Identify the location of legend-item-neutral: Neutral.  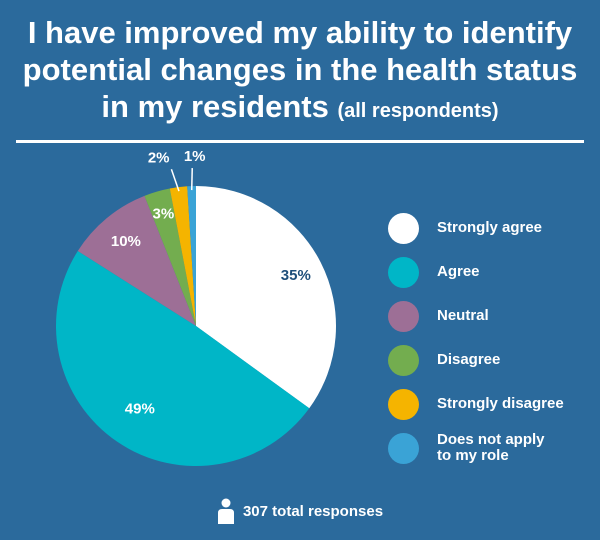
(488, 316).